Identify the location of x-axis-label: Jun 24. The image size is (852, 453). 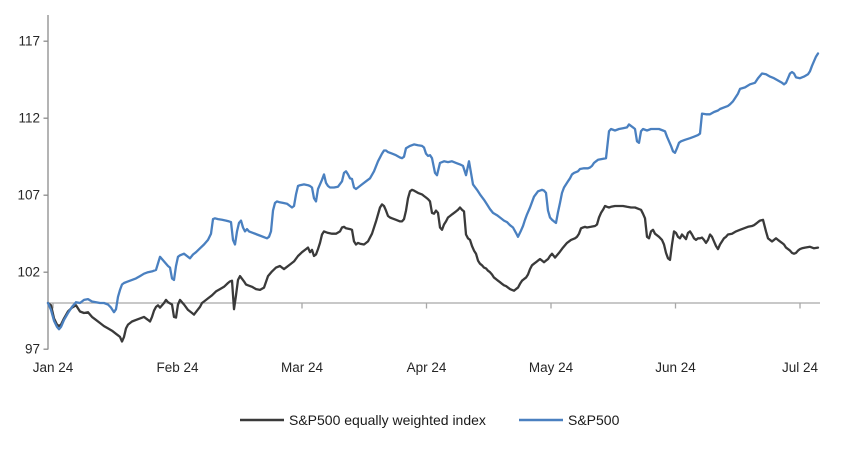
(675, 367).